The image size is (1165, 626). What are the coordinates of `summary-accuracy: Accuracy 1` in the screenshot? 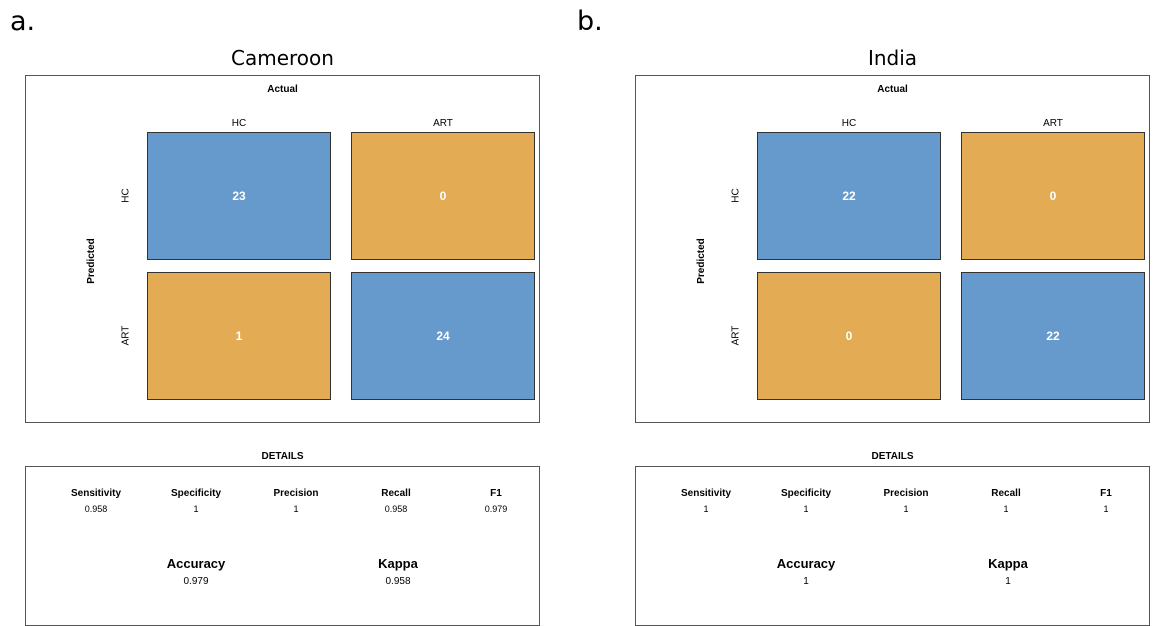 It's located at (806, 571).